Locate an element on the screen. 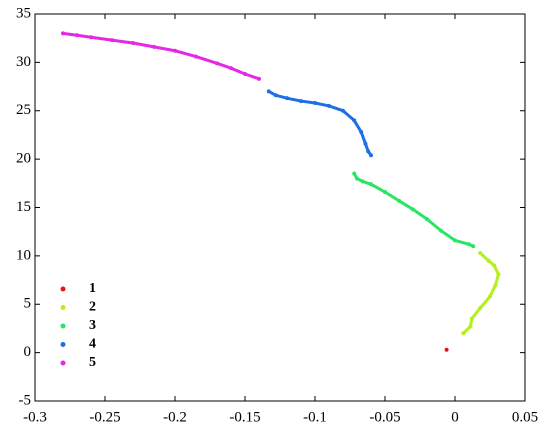  y-tick-label: 35 is located at coordinates (23, 13).